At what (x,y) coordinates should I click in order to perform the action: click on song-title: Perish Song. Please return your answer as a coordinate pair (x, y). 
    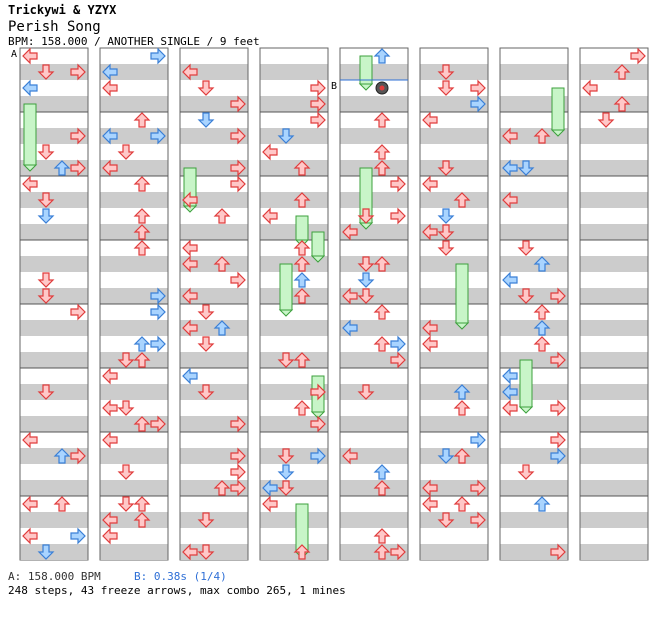
    Looking at the image, I should click on (54, 27).